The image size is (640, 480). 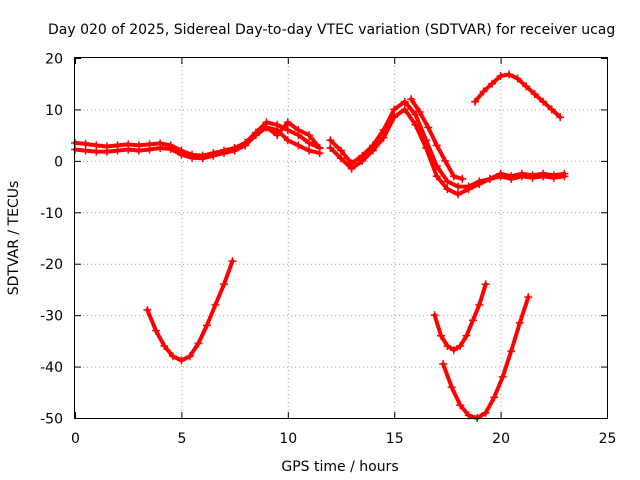 What do you see at coordinates (51, 368) in the screenshot?
I see `y-tick-label: -40` at bounding box center [51, 368].